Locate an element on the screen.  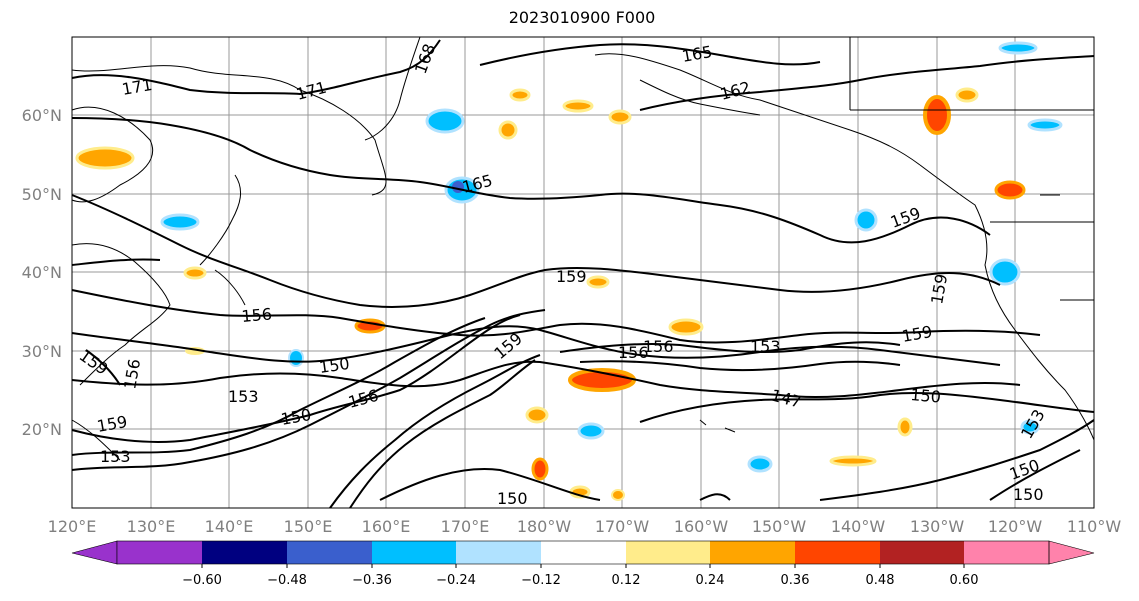
colorbar-border is located at coordinates (583, 552).